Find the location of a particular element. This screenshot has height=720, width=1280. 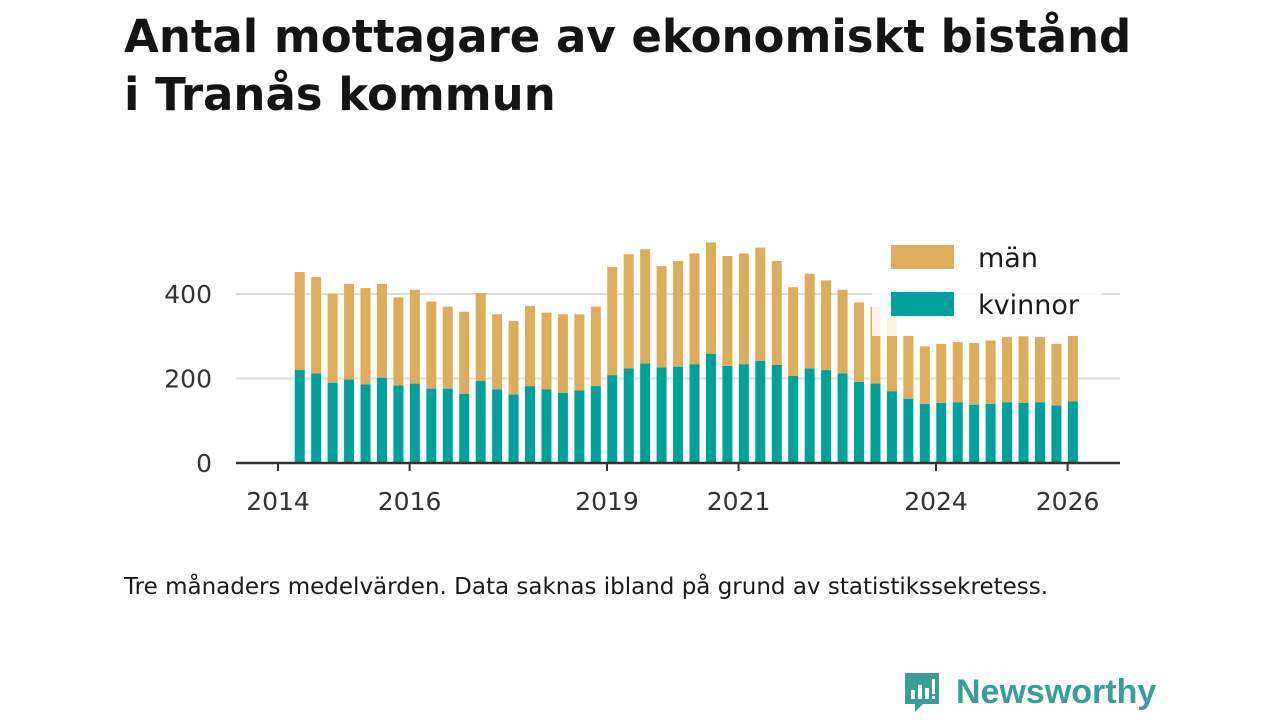

y-tick-label: 0 is located at coordinates (204, 463).